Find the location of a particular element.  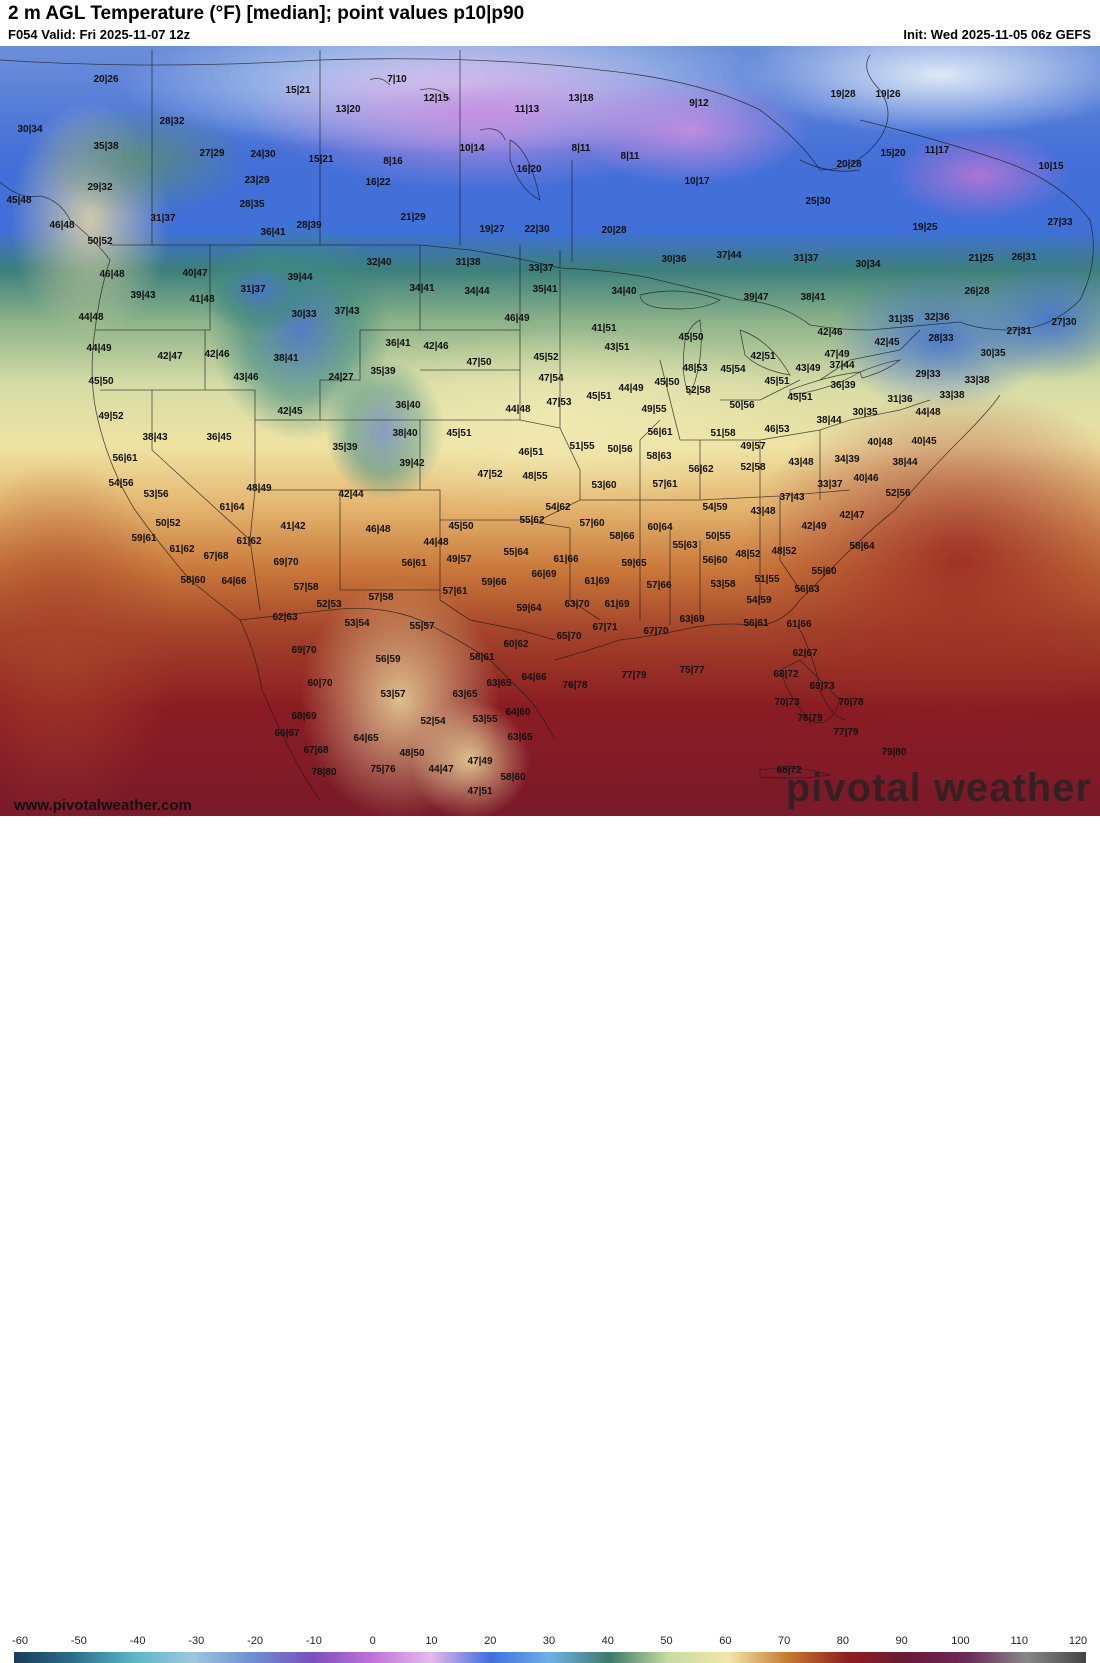

point-value-label: 42|47 is located at coordinates (169, 356).